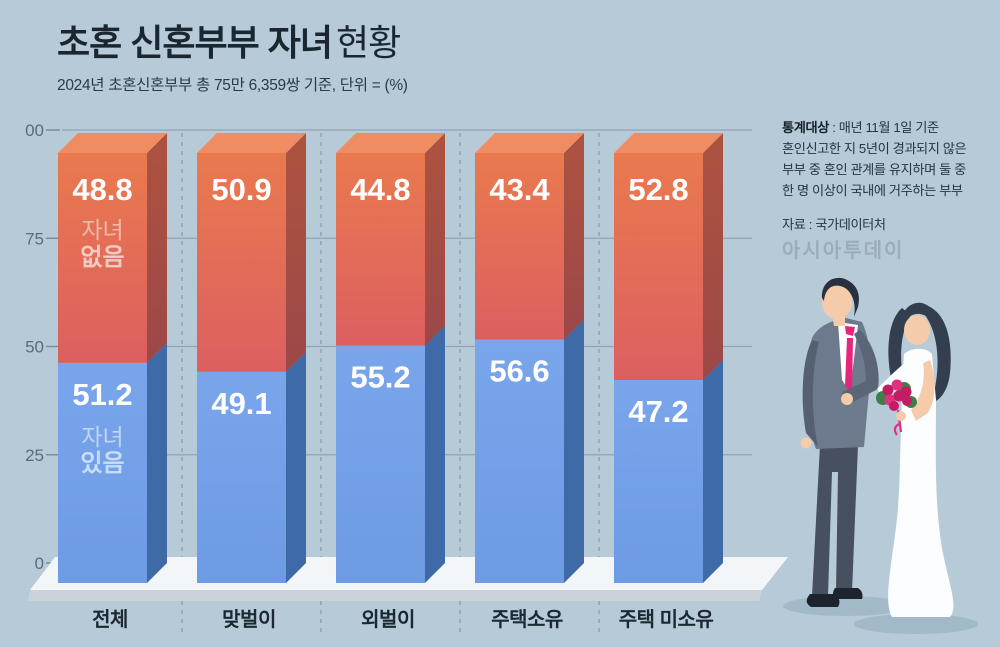 The width and height of the screenshot is (1000, 647). I want to click on value-label-has-children: 51.2, so click(102, 394).